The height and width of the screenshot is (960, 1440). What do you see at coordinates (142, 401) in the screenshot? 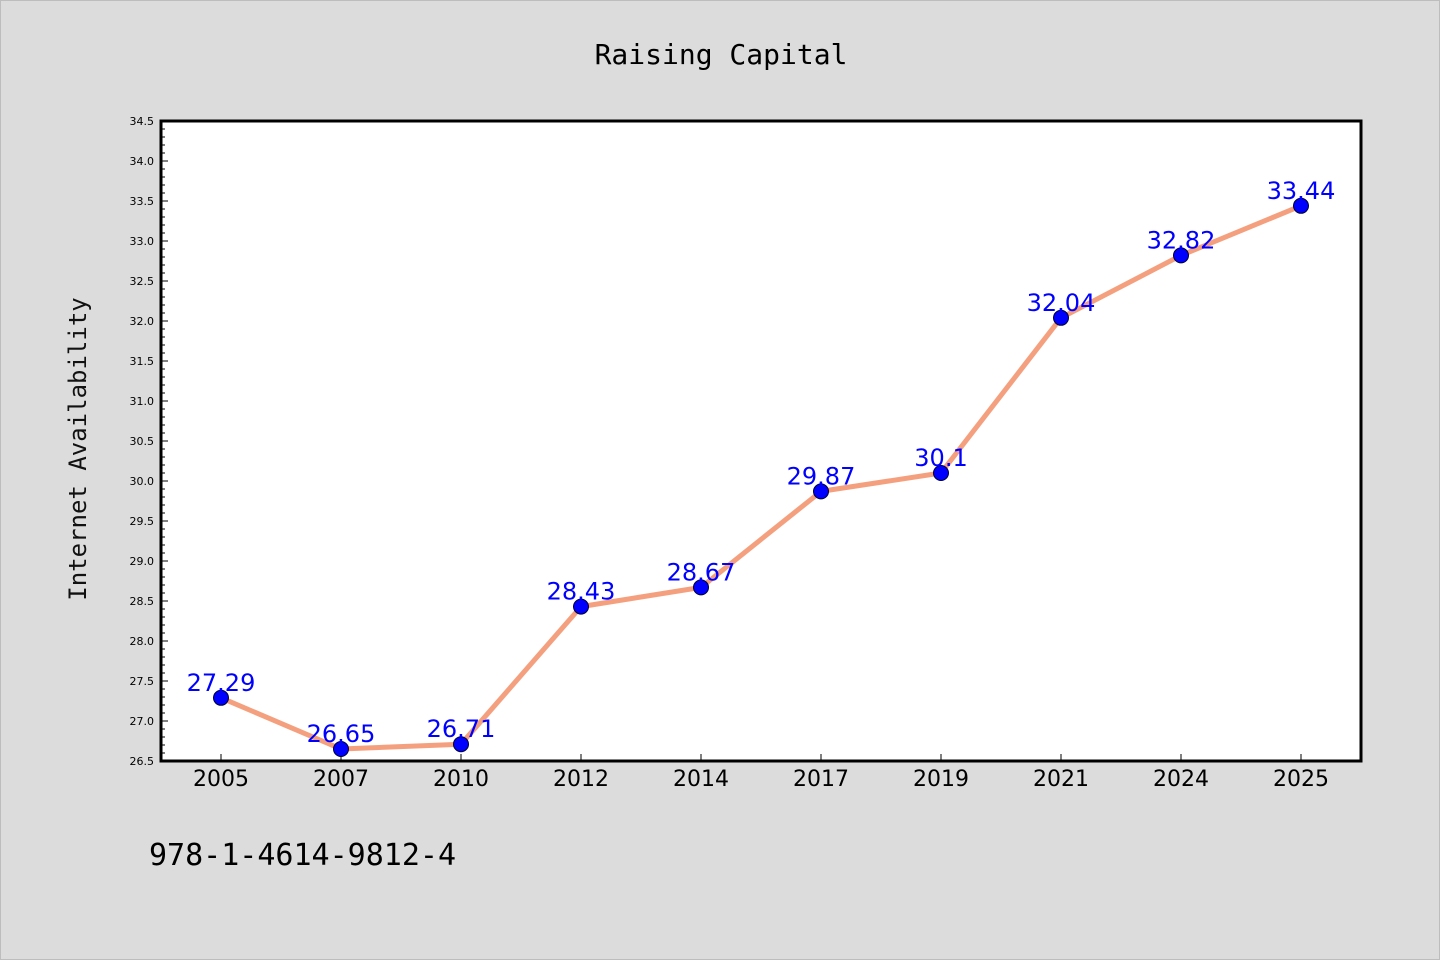
I see `y-tick-label: 31.0` at bounding box center [142, 401].